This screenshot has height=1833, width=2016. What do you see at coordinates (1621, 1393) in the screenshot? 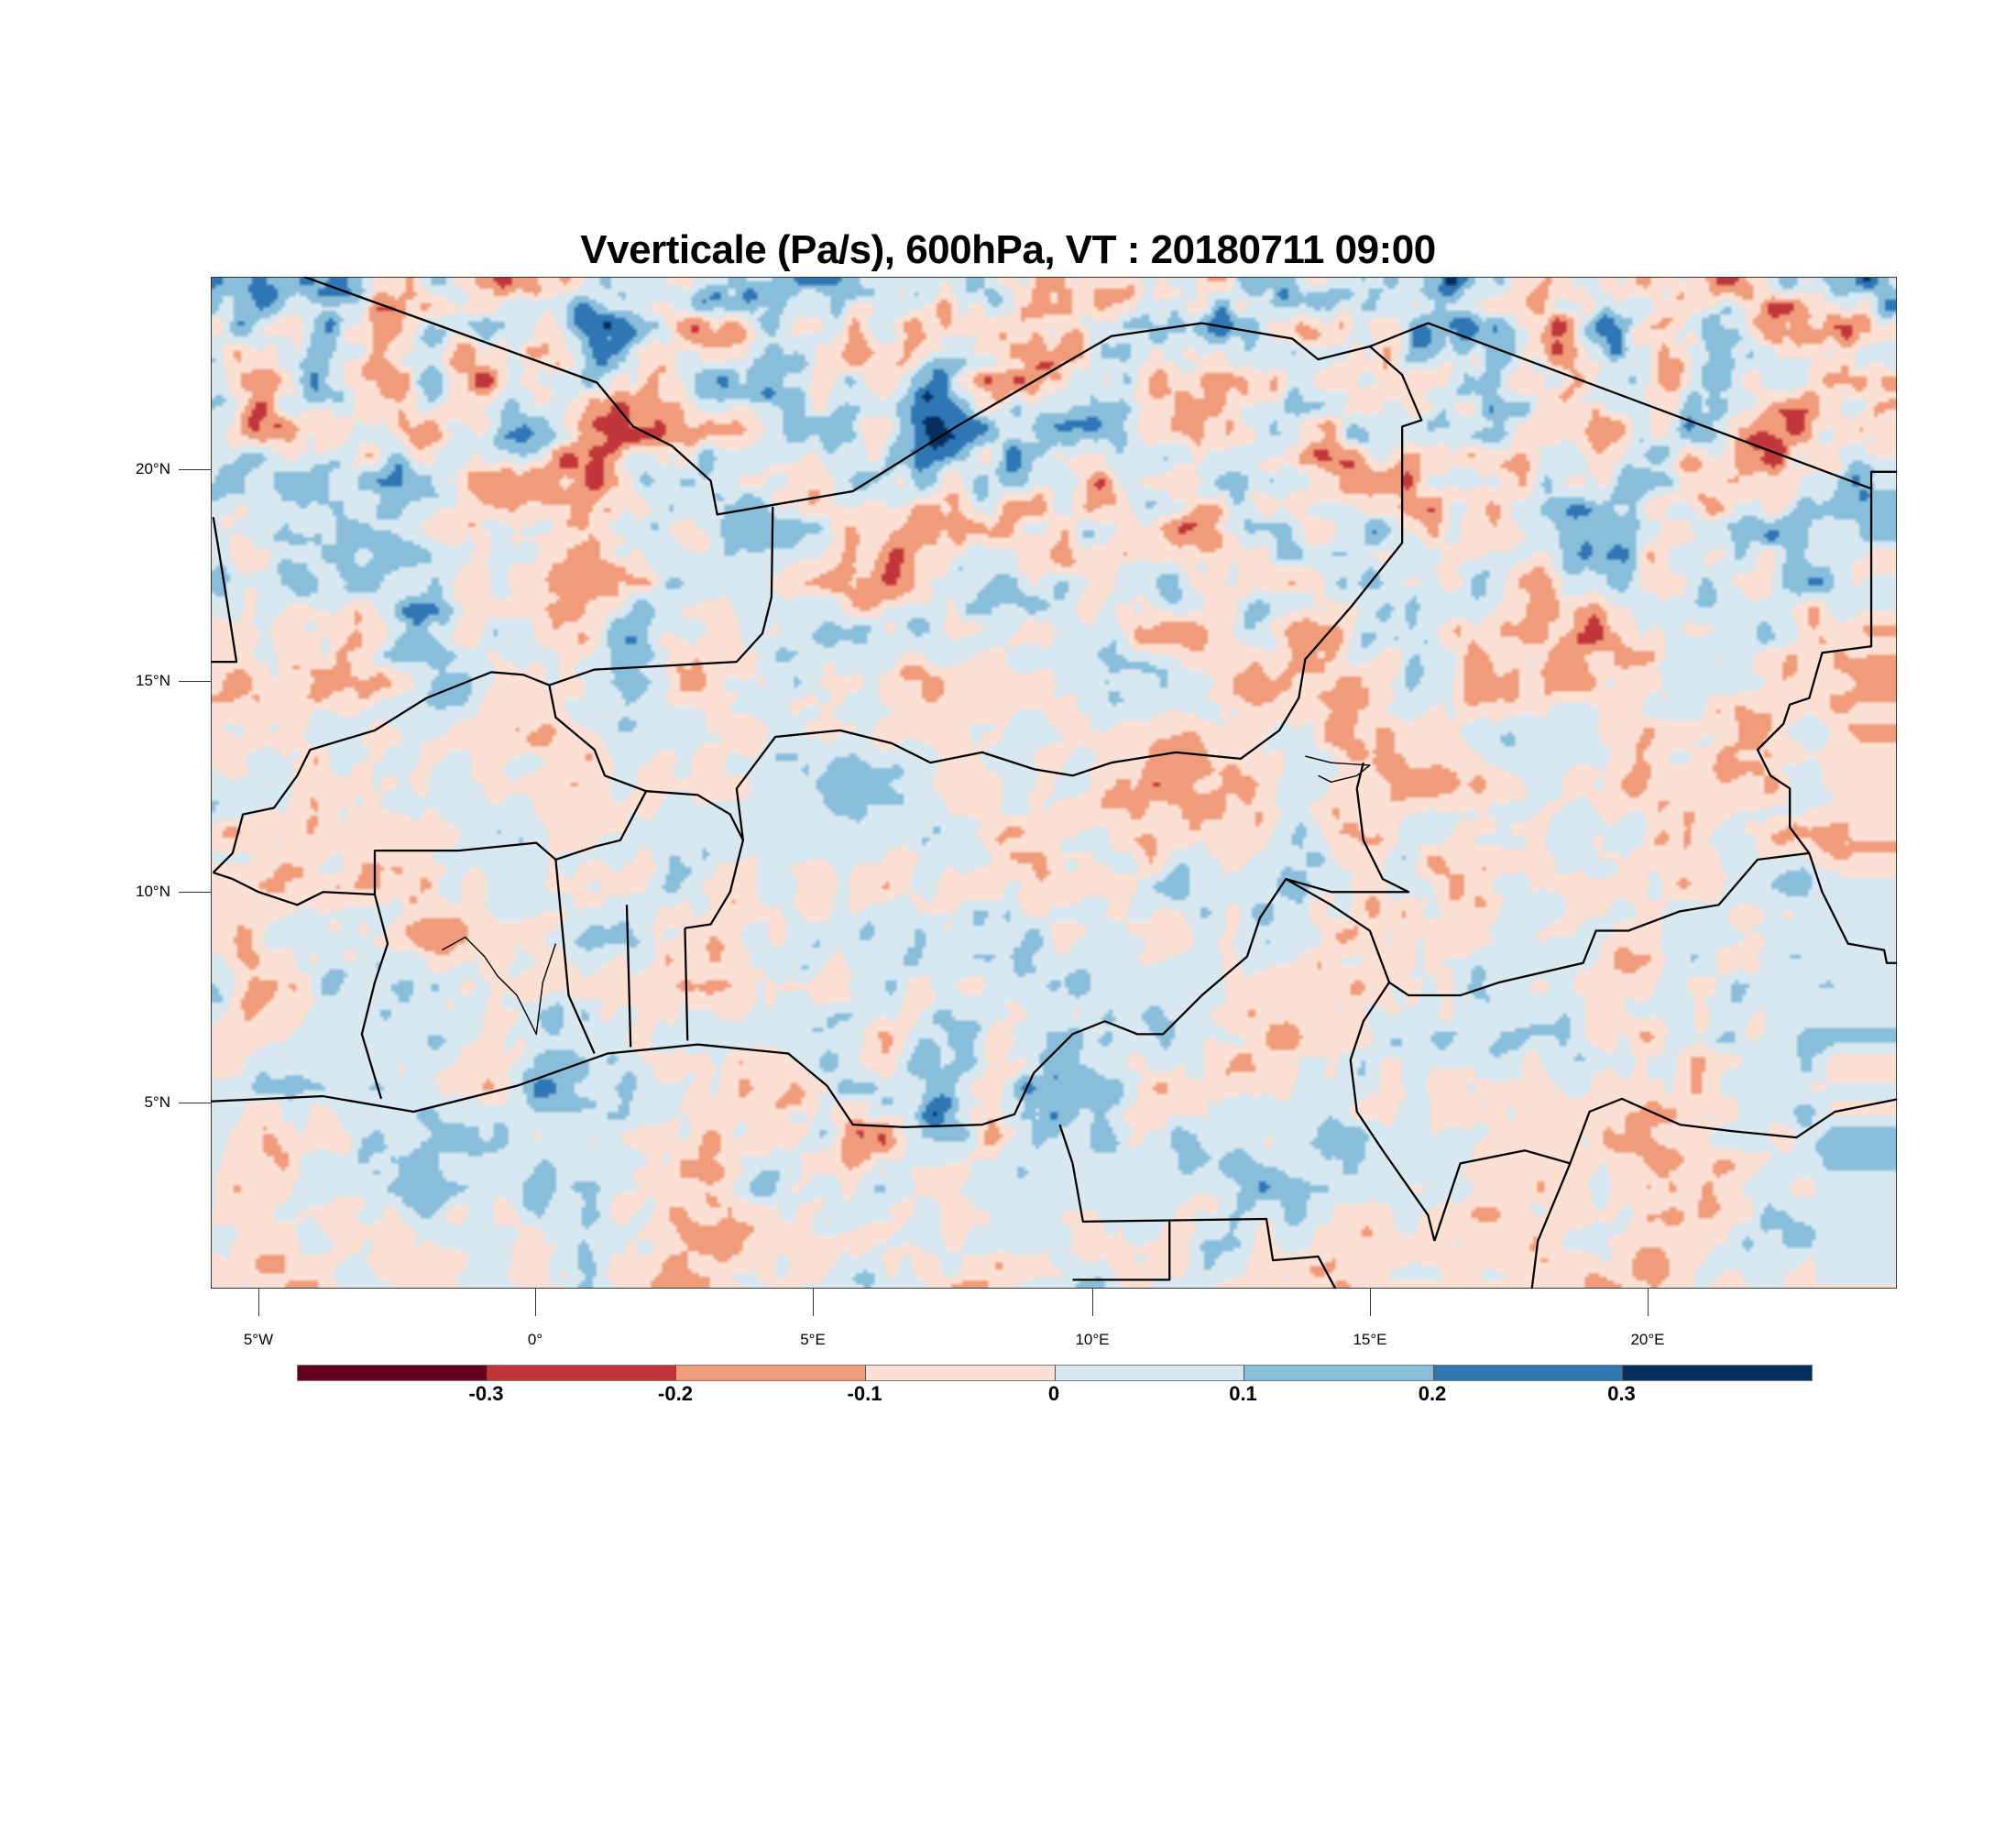
I see `colorbar-label: 0.3` at bounding box center [1621, 1393].